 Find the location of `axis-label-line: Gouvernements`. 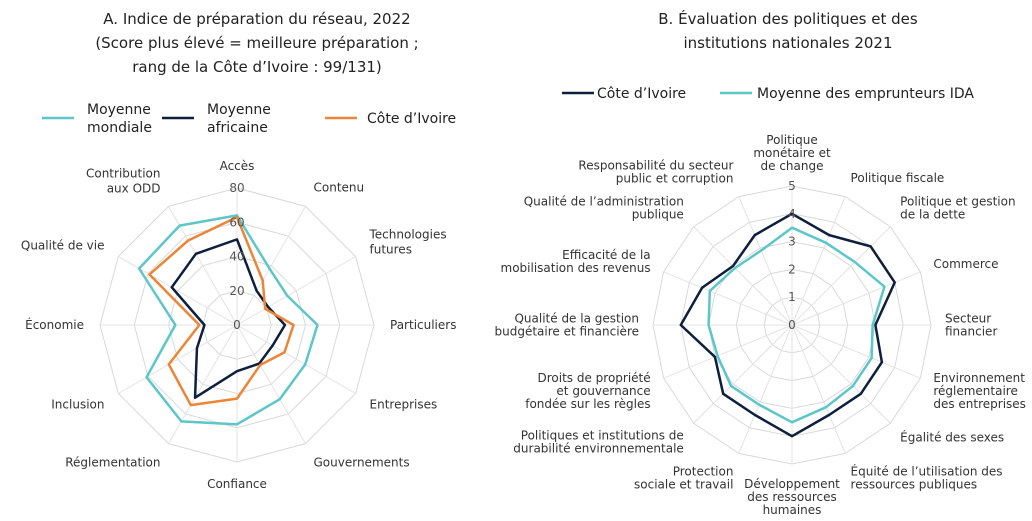

axis-label-line: Gouvernements is located at coordinates (362, 463).